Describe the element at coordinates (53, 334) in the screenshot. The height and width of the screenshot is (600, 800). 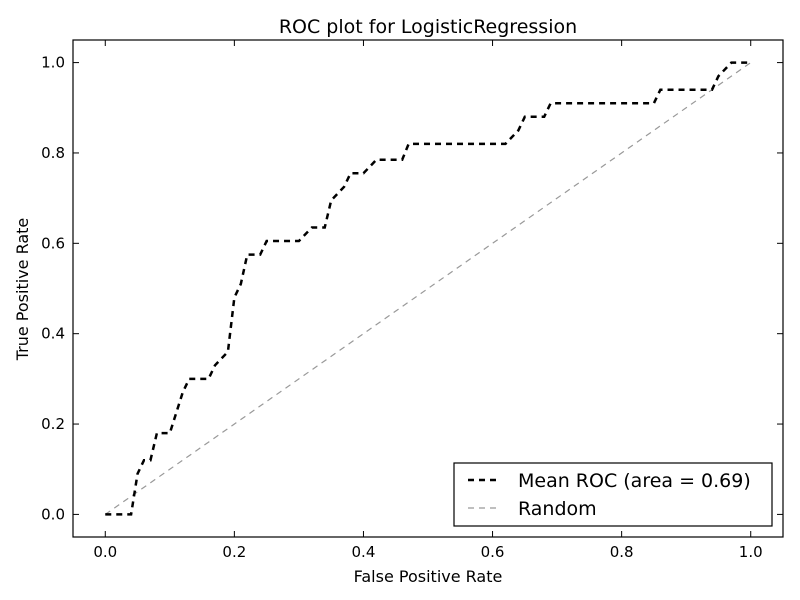
I see `y-tick-label: 0.4` at that location.